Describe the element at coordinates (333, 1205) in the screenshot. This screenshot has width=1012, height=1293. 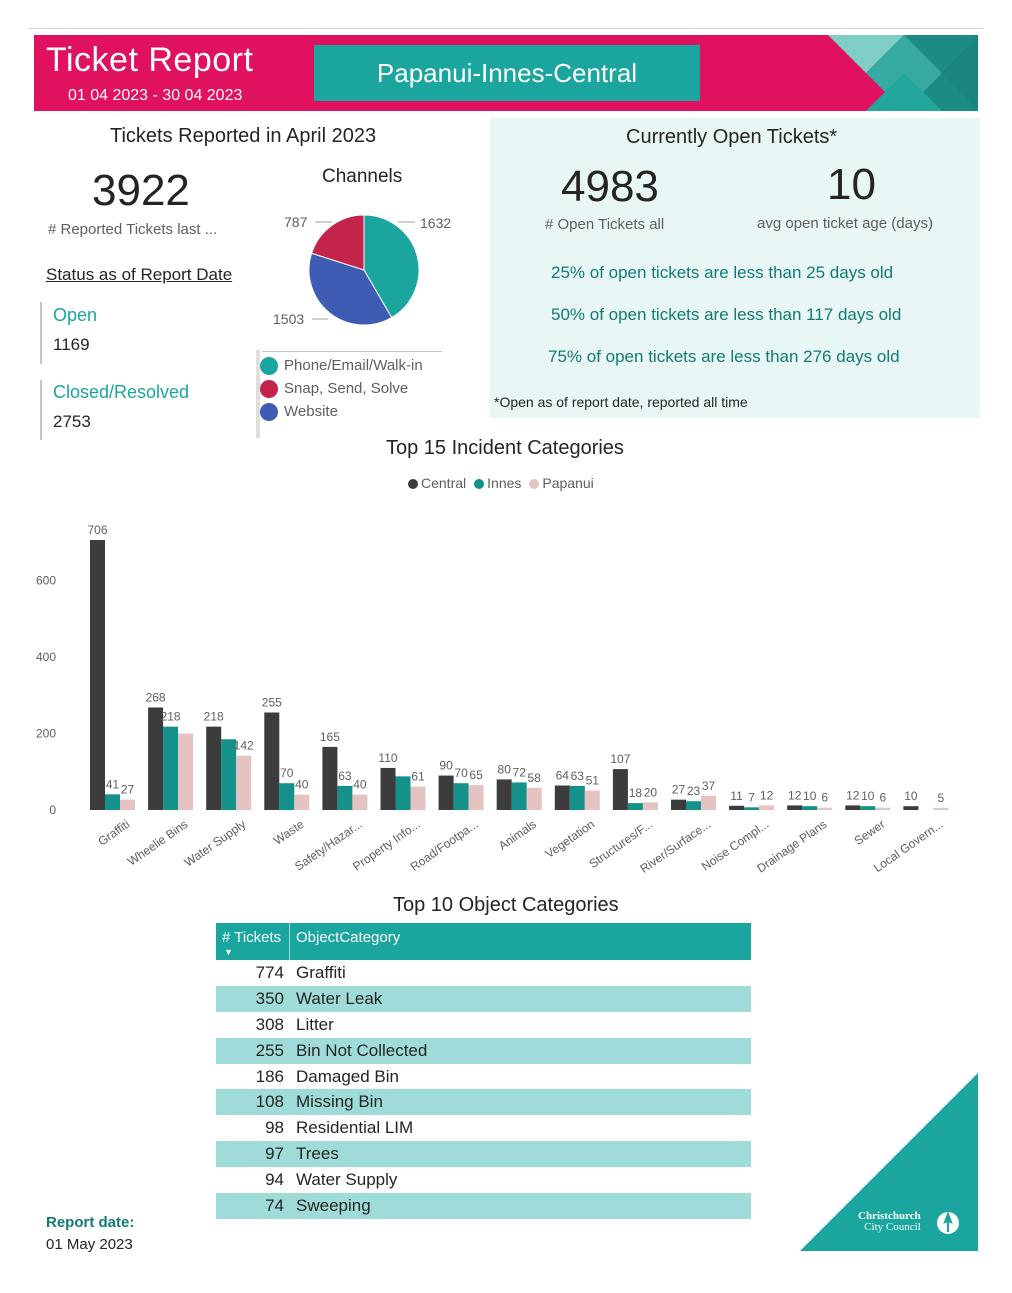
I see `cell-category: Sweeping` at that location.